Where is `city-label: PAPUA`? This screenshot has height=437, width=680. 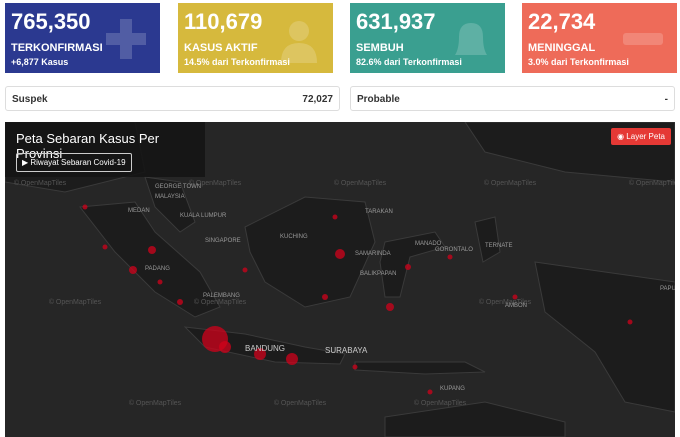 city-label: PAPUA is located at coordinates (667, 289).